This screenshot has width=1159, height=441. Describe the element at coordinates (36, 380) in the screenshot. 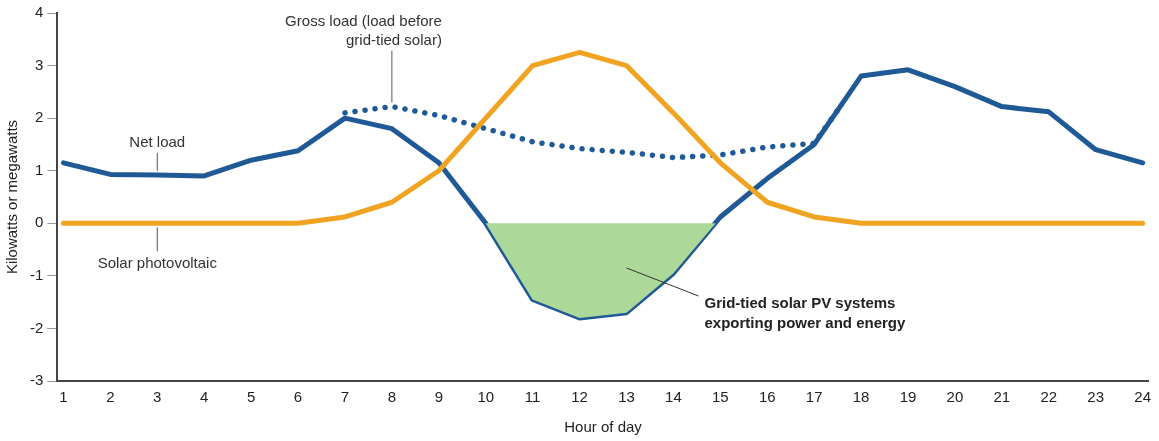

I see `y-tick-label: -3` at that location.